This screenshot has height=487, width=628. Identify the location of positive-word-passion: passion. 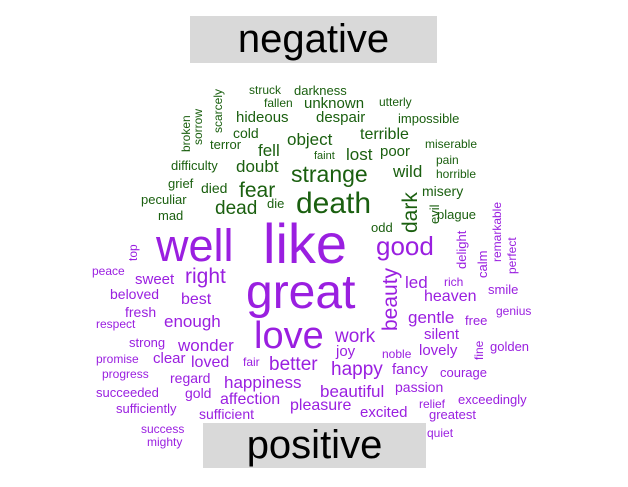
(419, 387).